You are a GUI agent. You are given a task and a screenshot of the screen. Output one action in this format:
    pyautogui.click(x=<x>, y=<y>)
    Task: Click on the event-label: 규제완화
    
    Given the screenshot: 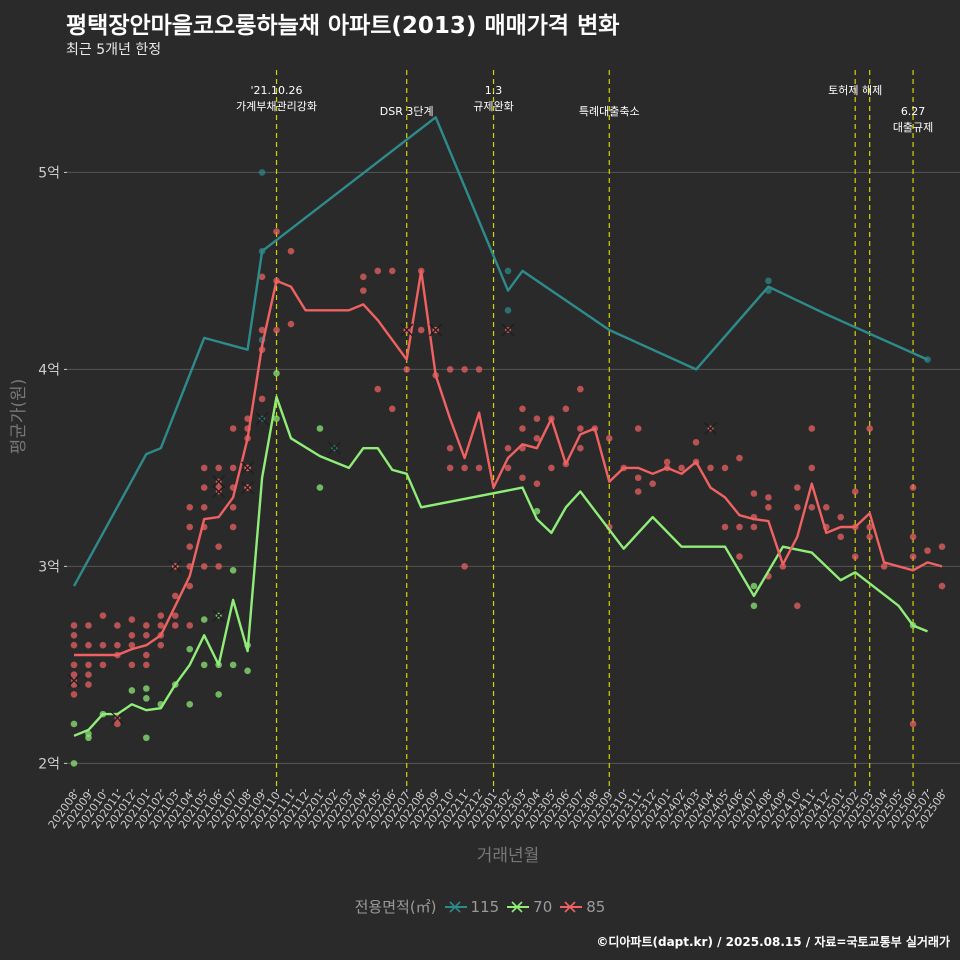 What is the action you would take?
    pyautogui.click(x=493, y=106)
    